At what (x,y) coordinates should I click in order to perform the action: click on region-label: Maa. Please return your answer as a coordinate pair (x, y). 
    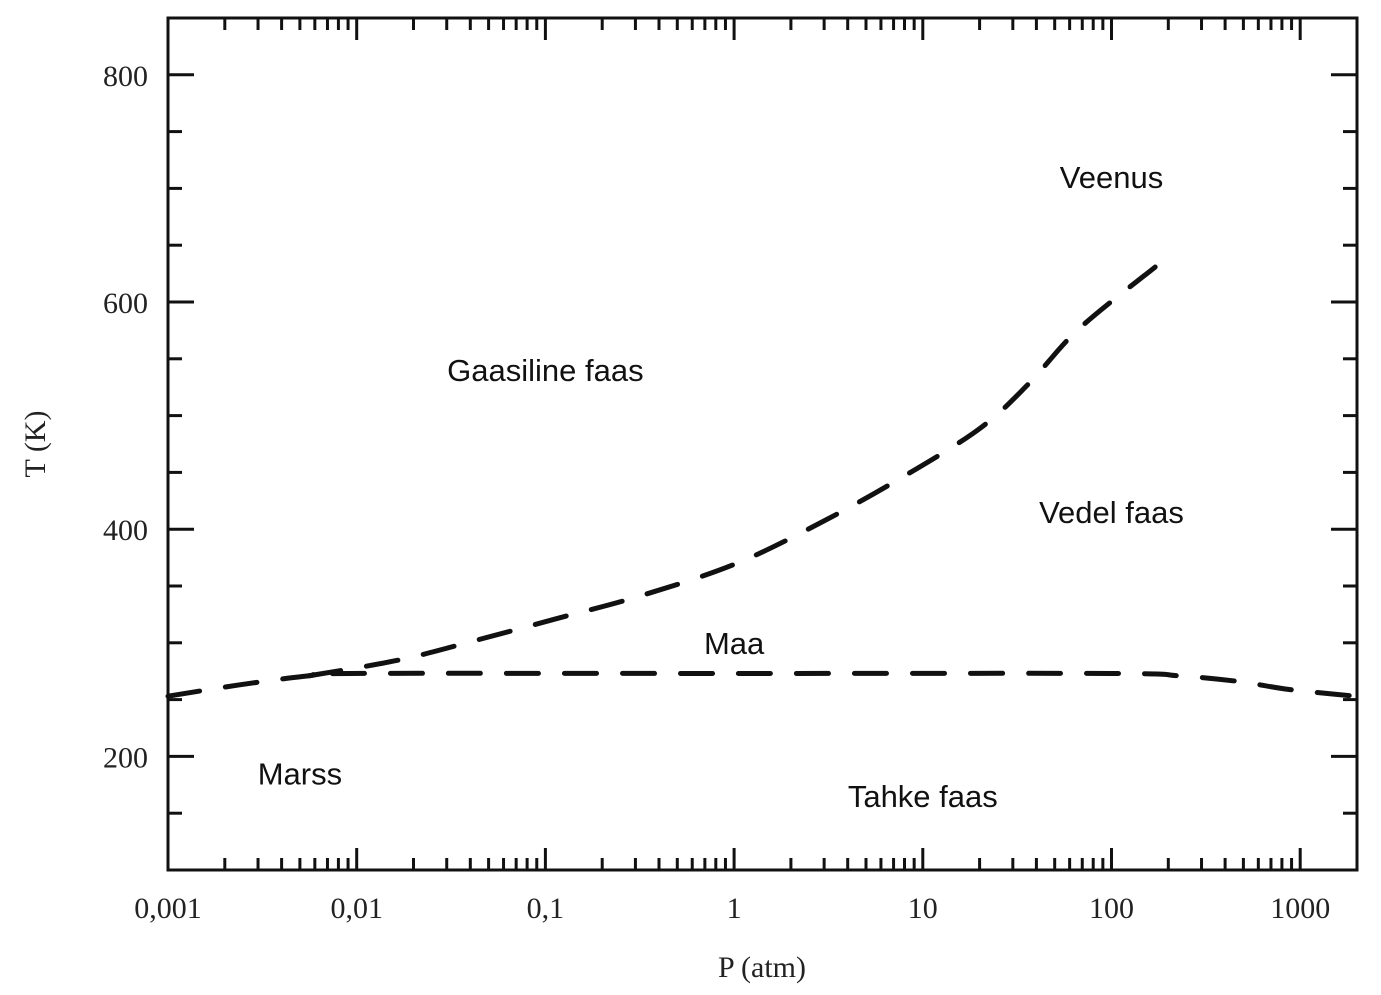
    Looking at the image, I should click on (734, 643).